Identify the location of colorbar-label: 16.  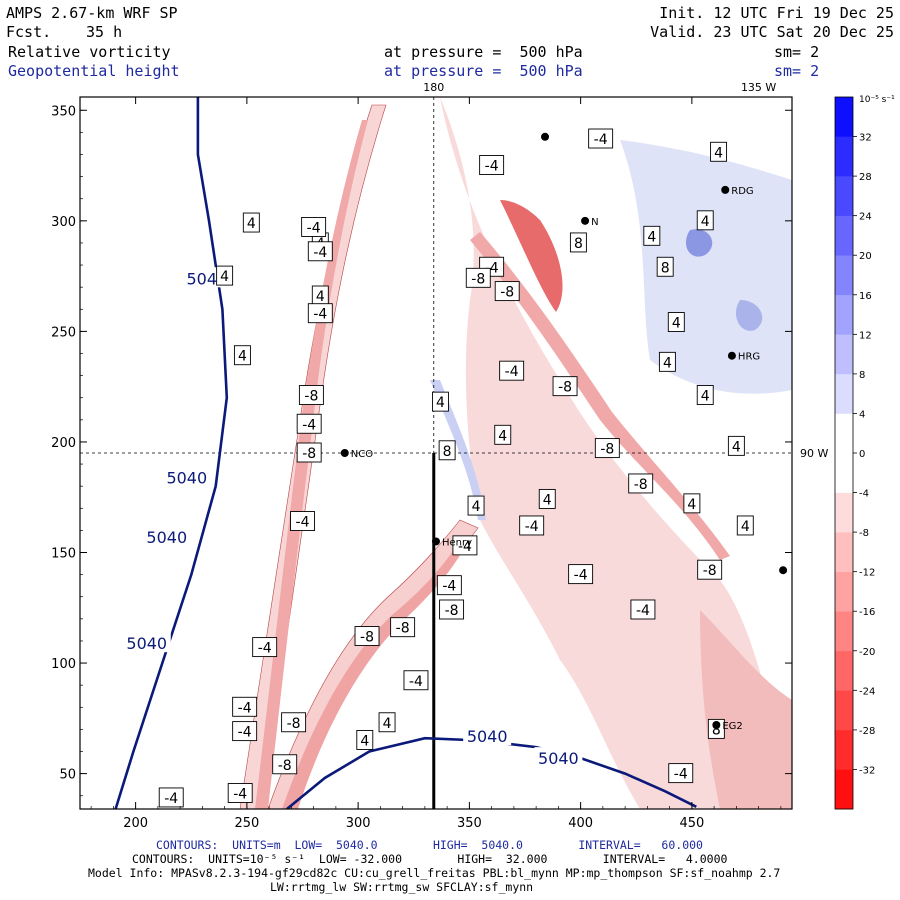
(865, 296).